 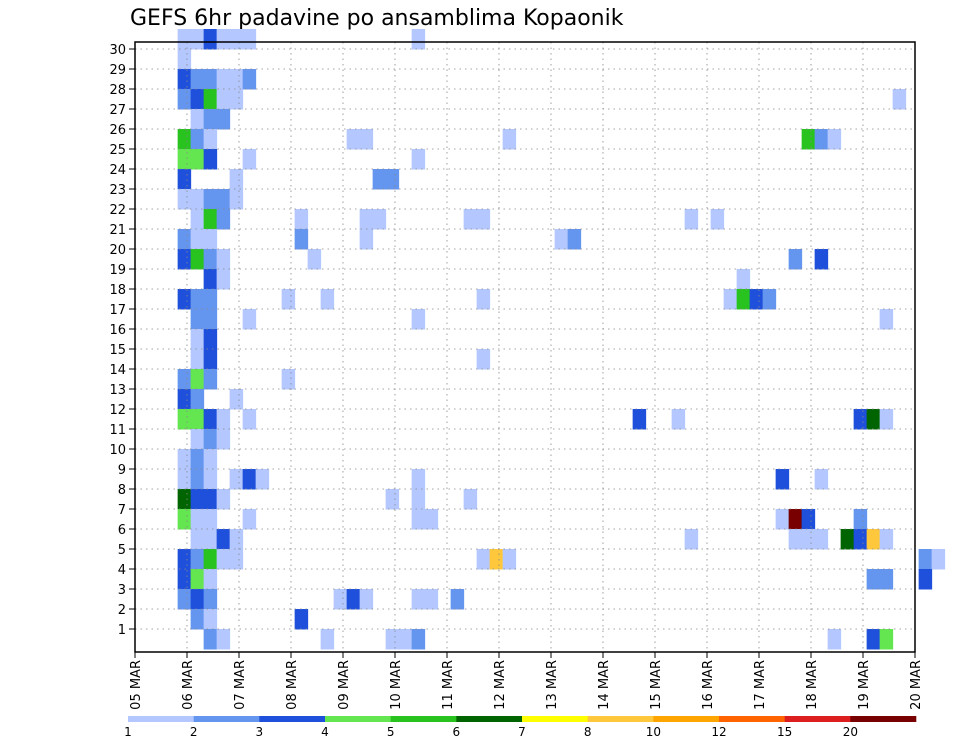 I want to click on cell-r28-s4, so click(x=236, y=79).